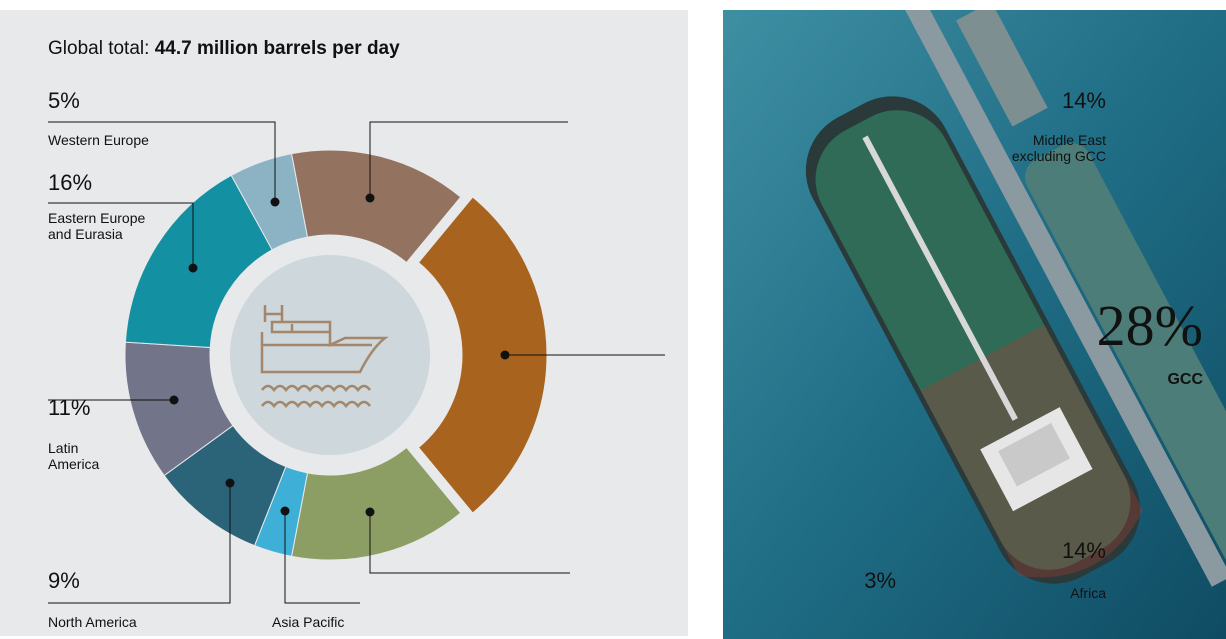  Describe the element at coordinates (64, 580) in the screenshot. I see `value-label: 9%` at that location.